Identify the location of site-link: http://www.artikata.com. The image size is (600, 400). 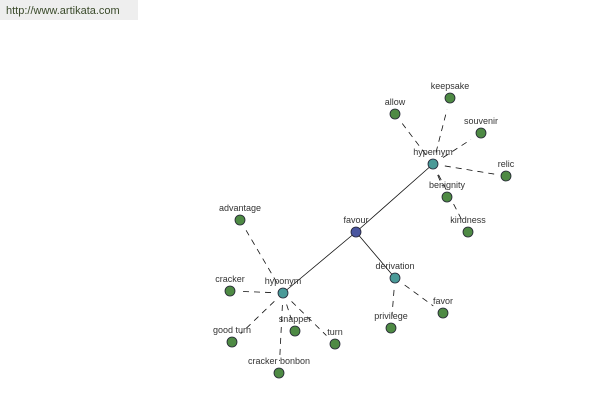
(69, 10).